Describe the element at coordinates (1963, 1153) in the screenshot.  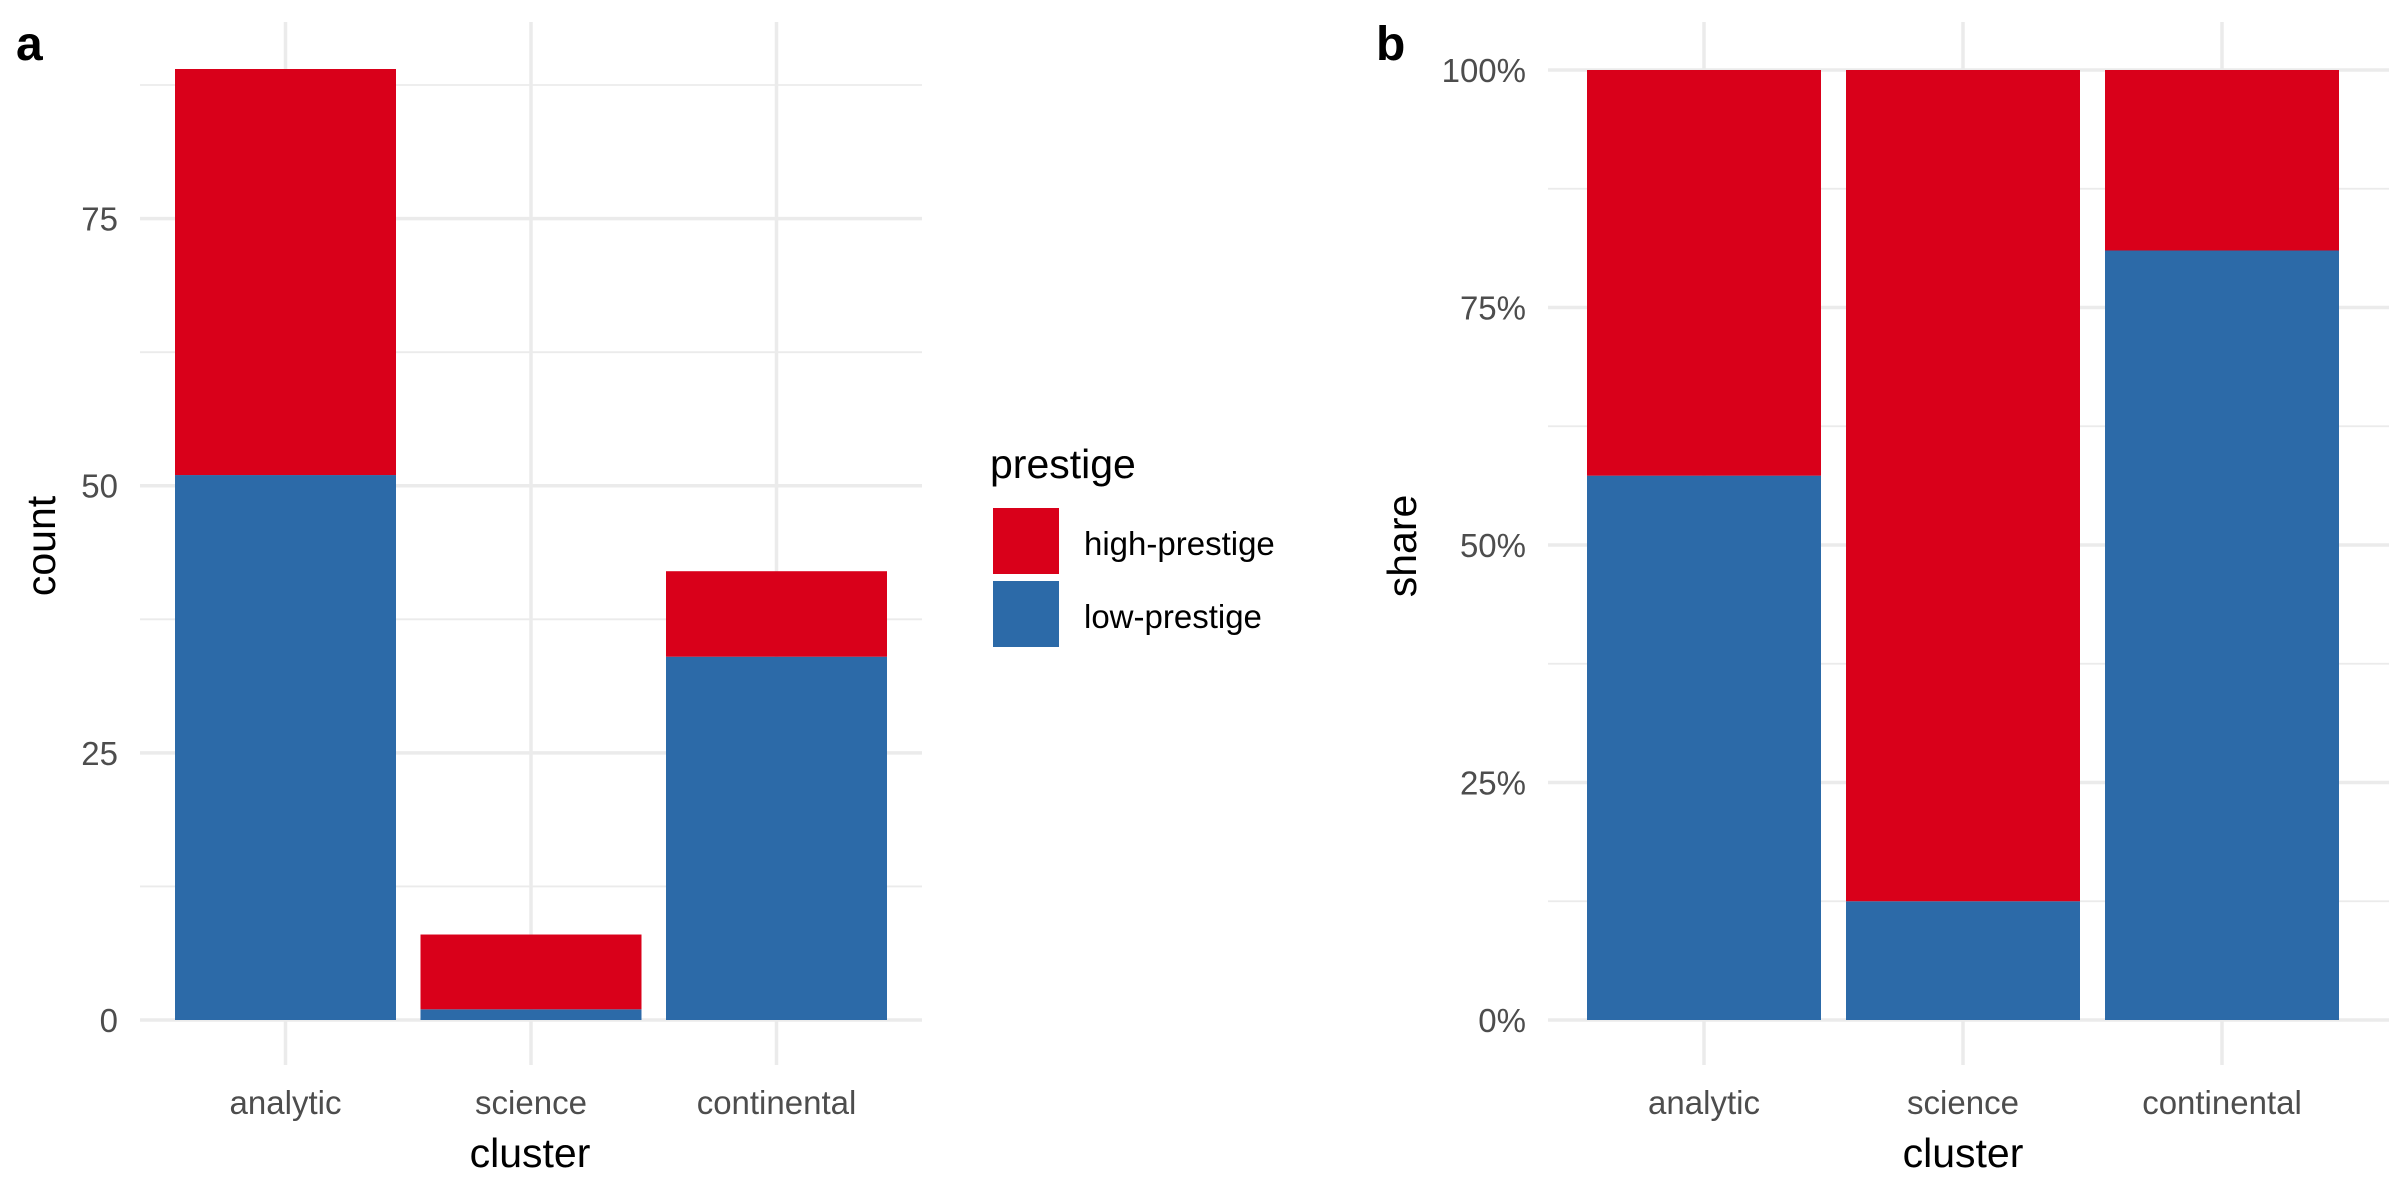
I see `panel-b-x-axis-title: cluster` at that location.